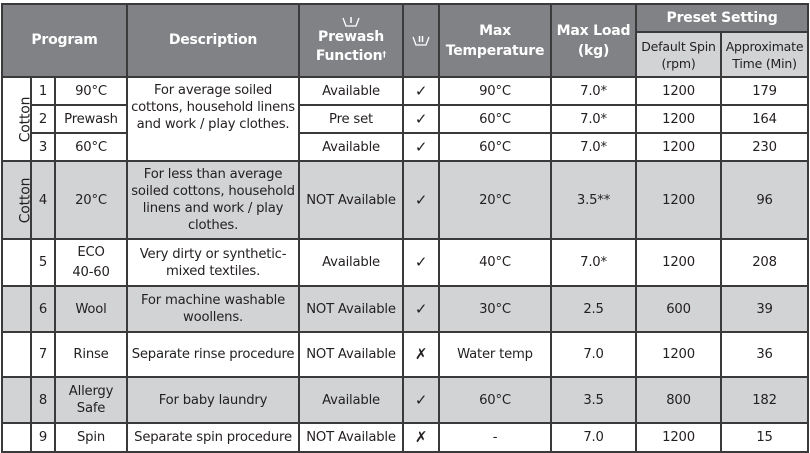 The width and height of the screenshot is (810, 453). I want to click on approx-time: 164, so click(765, 119).